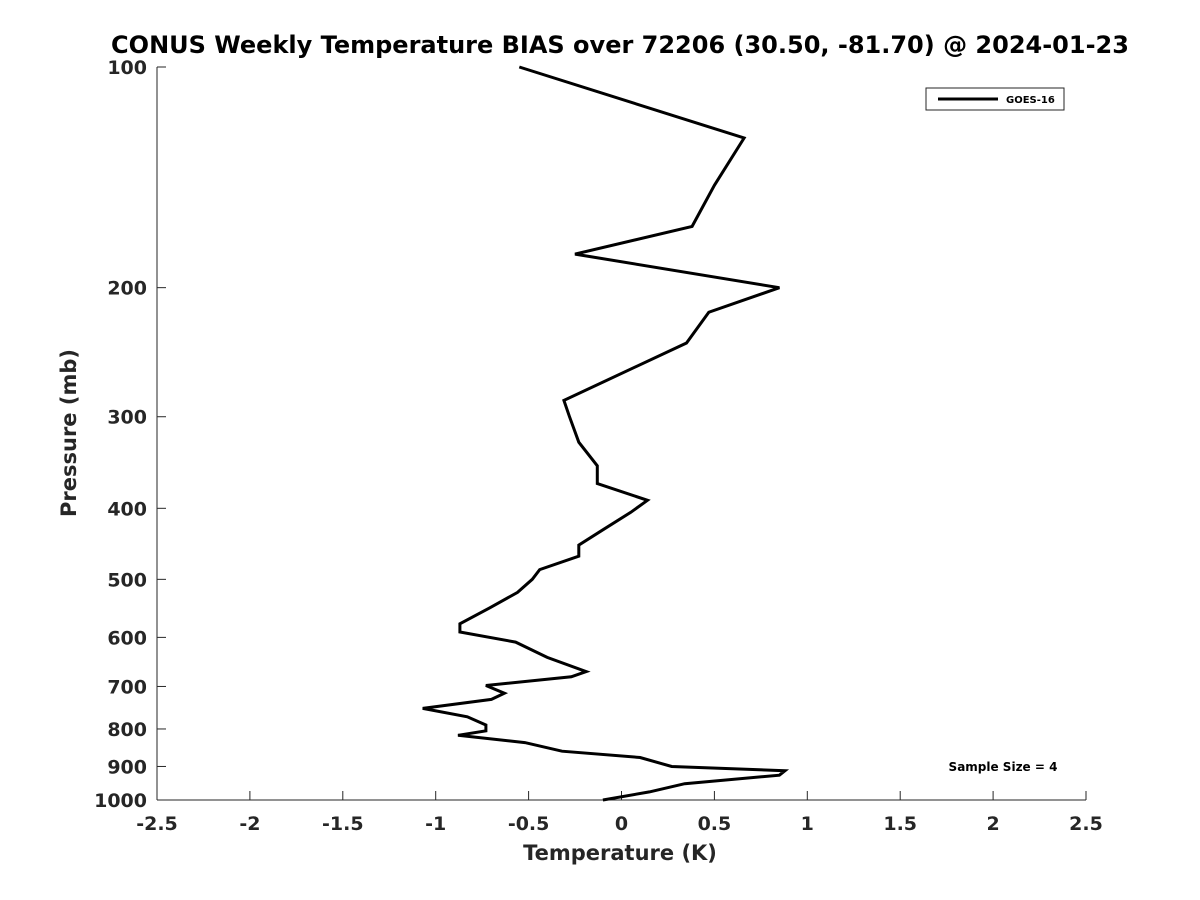  Describe the element at coordinates (127, 687) in the screenshot. I see `y-tick-label: 700` at that location.